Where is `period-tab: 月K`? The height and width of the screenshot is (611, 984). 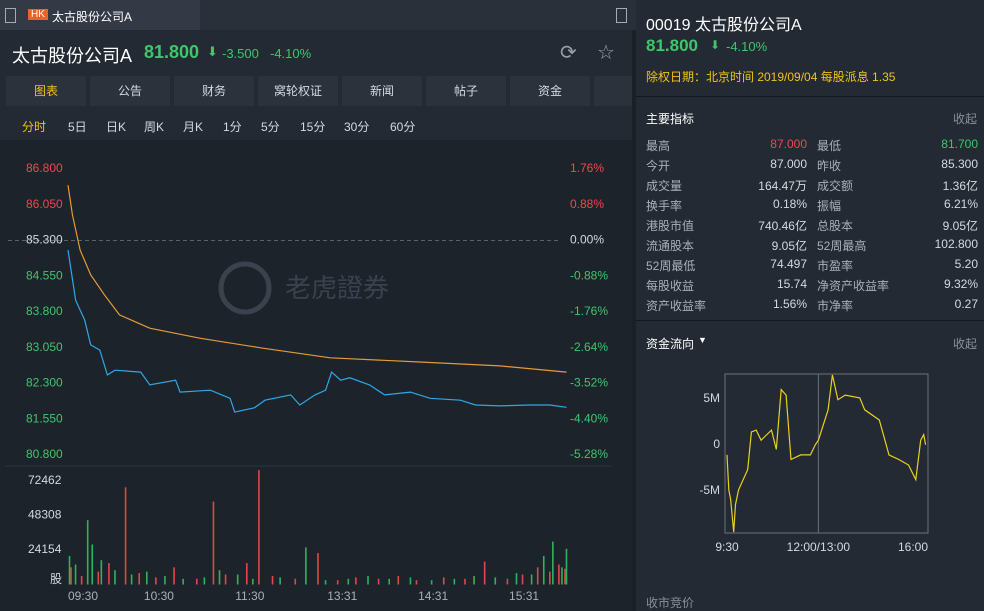
period-tab: 月K is located at coordinates (193, 127).